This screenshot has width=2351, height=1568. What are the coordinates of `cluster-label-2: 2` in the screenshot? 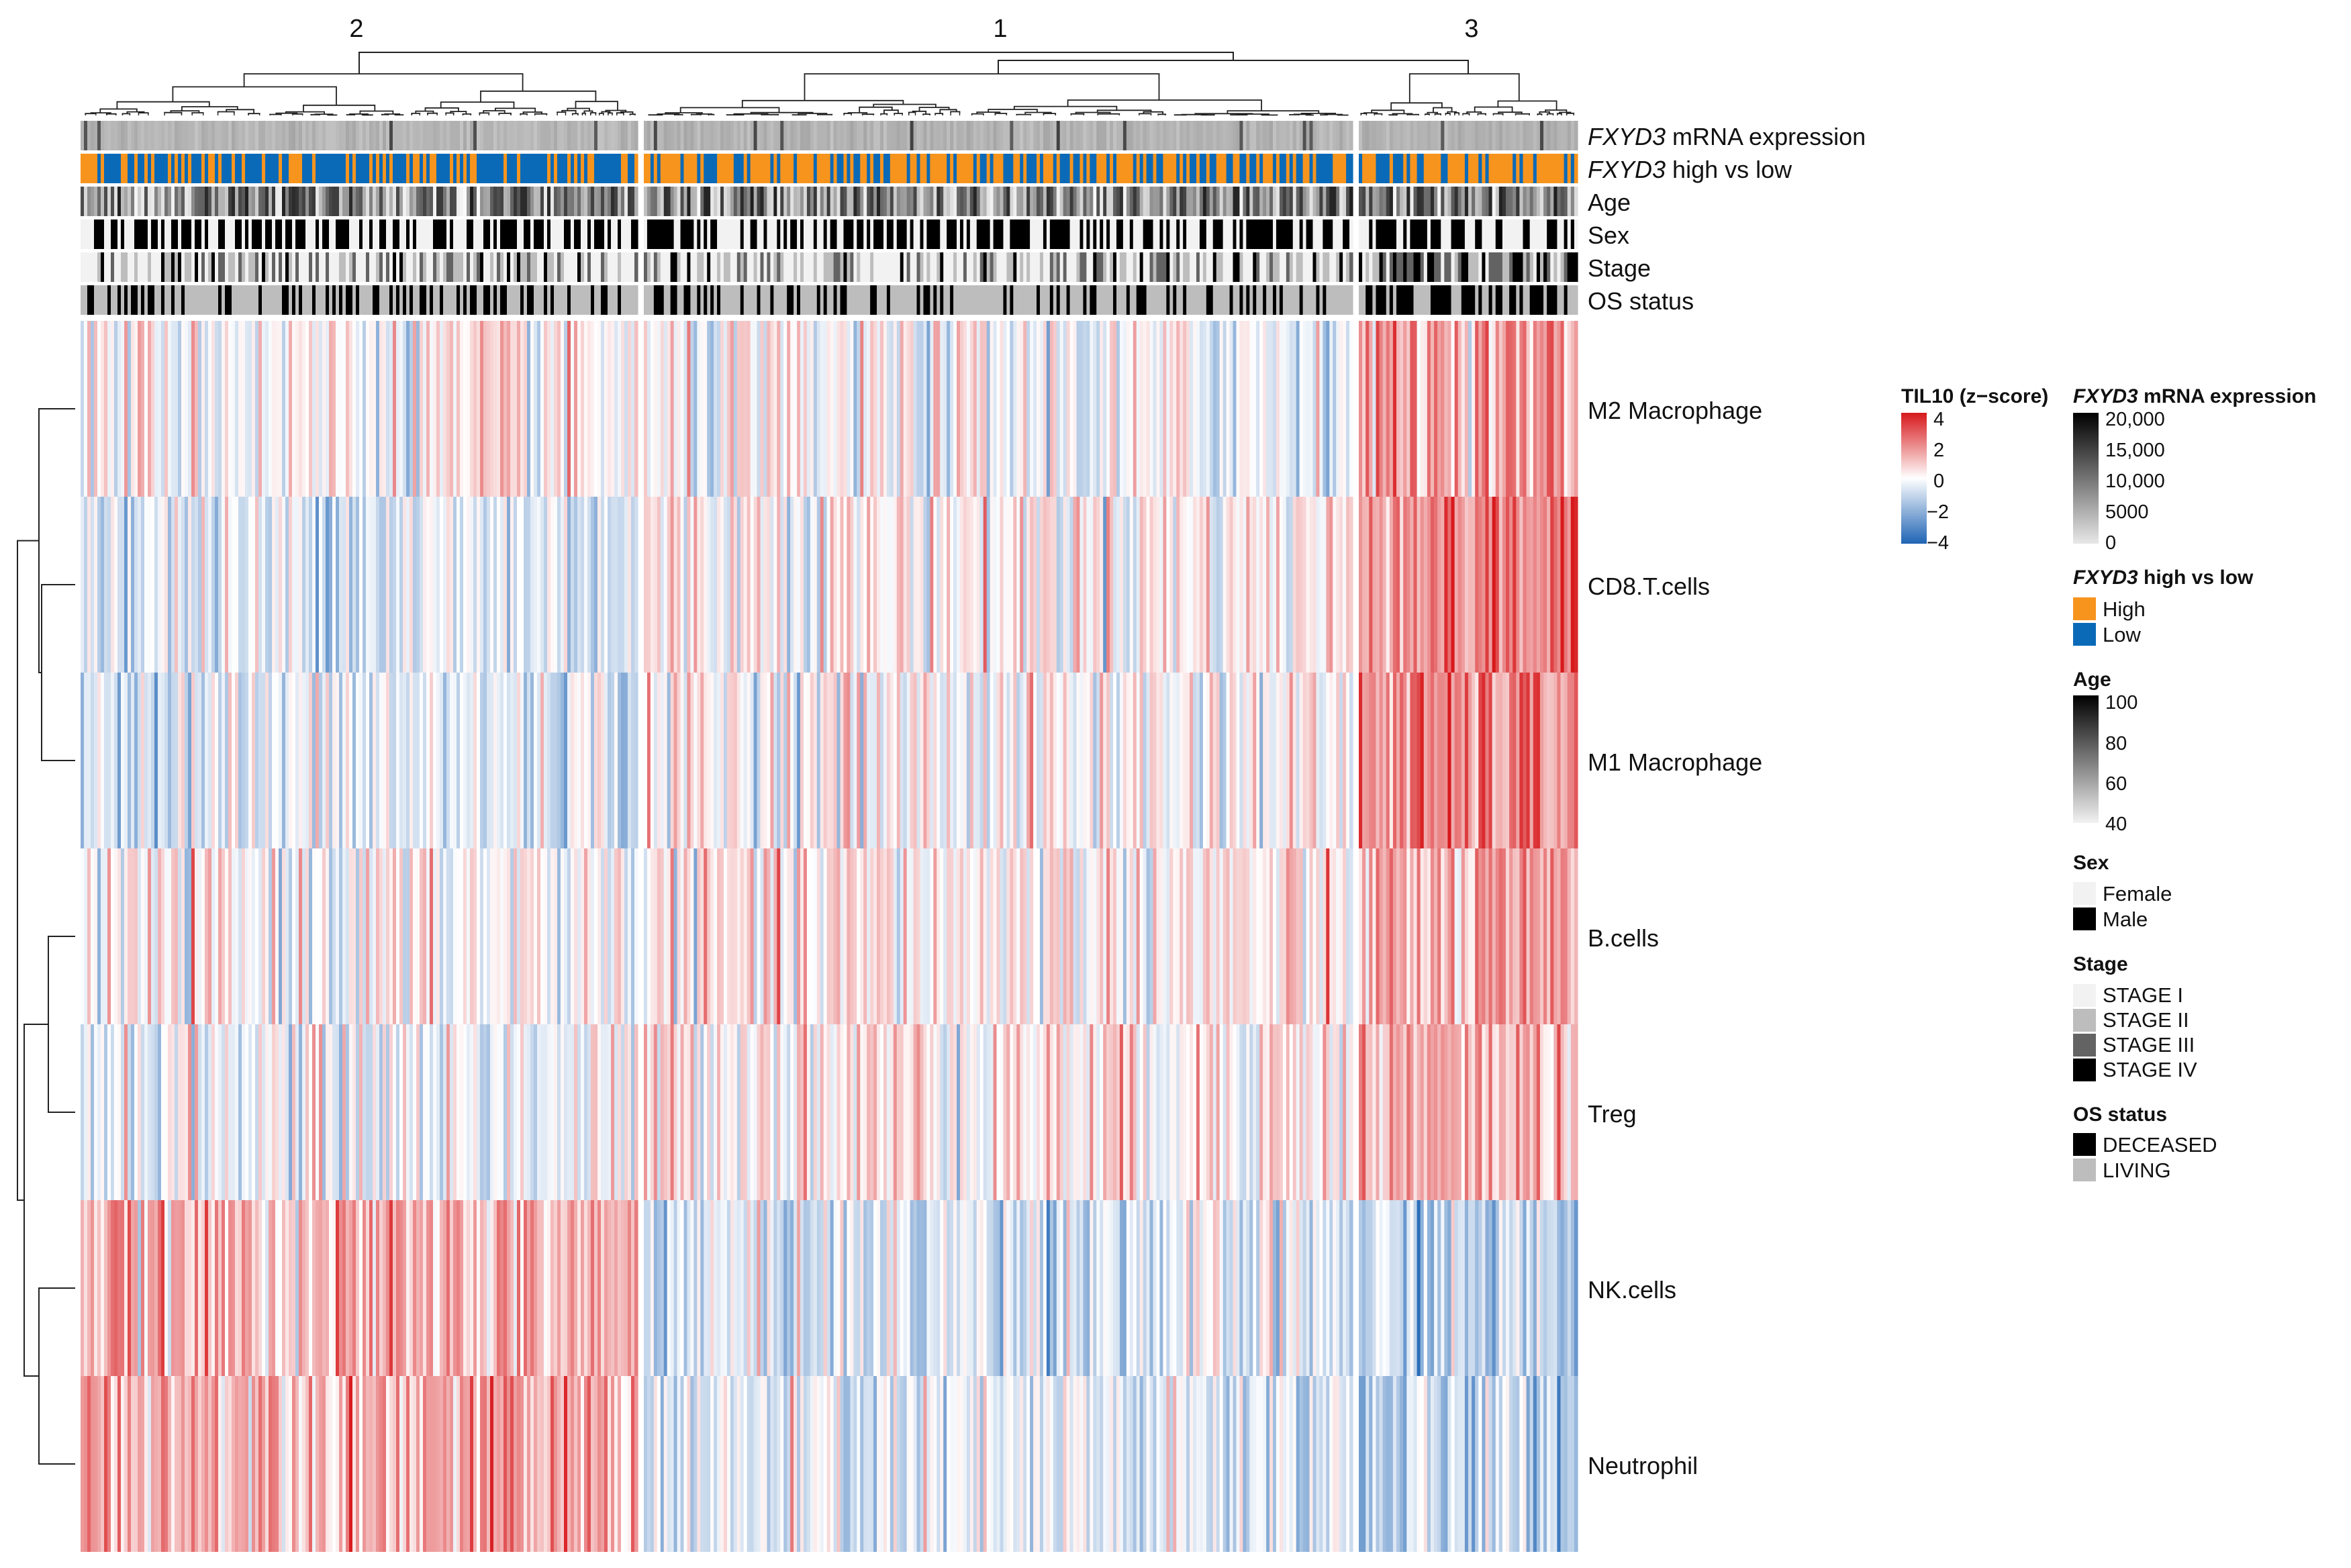 It's located at (356, 29).